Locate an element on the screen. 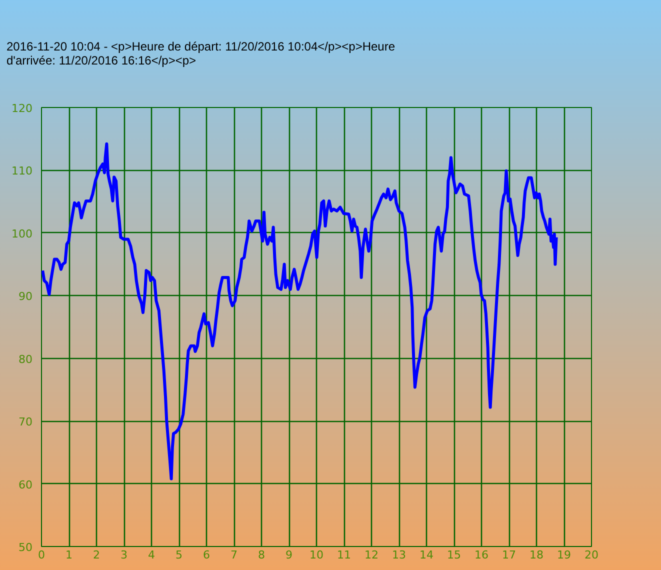 This screenshot has width=661, height=570. x-tick-label: 3 is located at coordinates (124, 555).